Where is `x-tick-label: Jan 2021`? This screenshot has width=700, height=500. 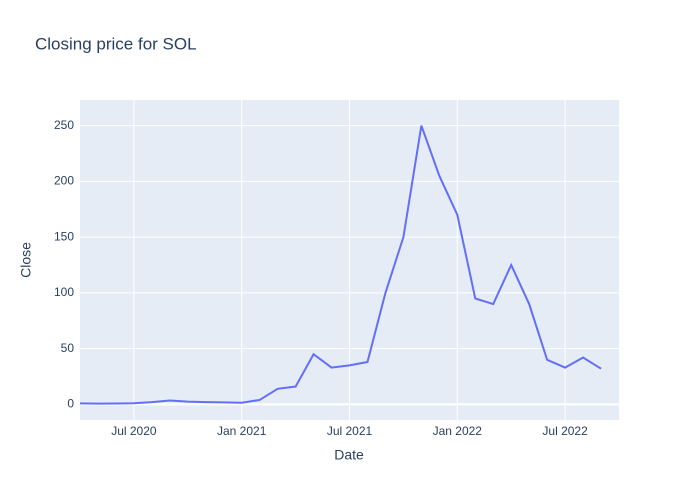 x-tick-label: Jan 2021 is located at coordinates (242, 431).